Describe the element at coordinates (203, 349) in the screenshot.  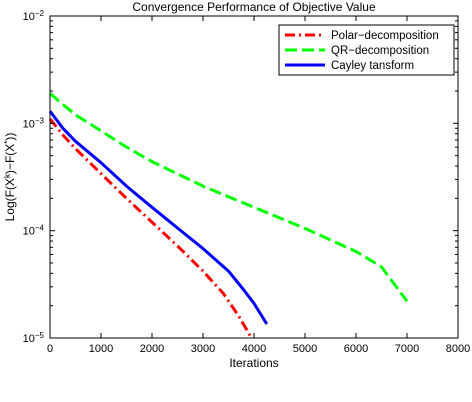
I see `x-tick-label: 3000` at that location.